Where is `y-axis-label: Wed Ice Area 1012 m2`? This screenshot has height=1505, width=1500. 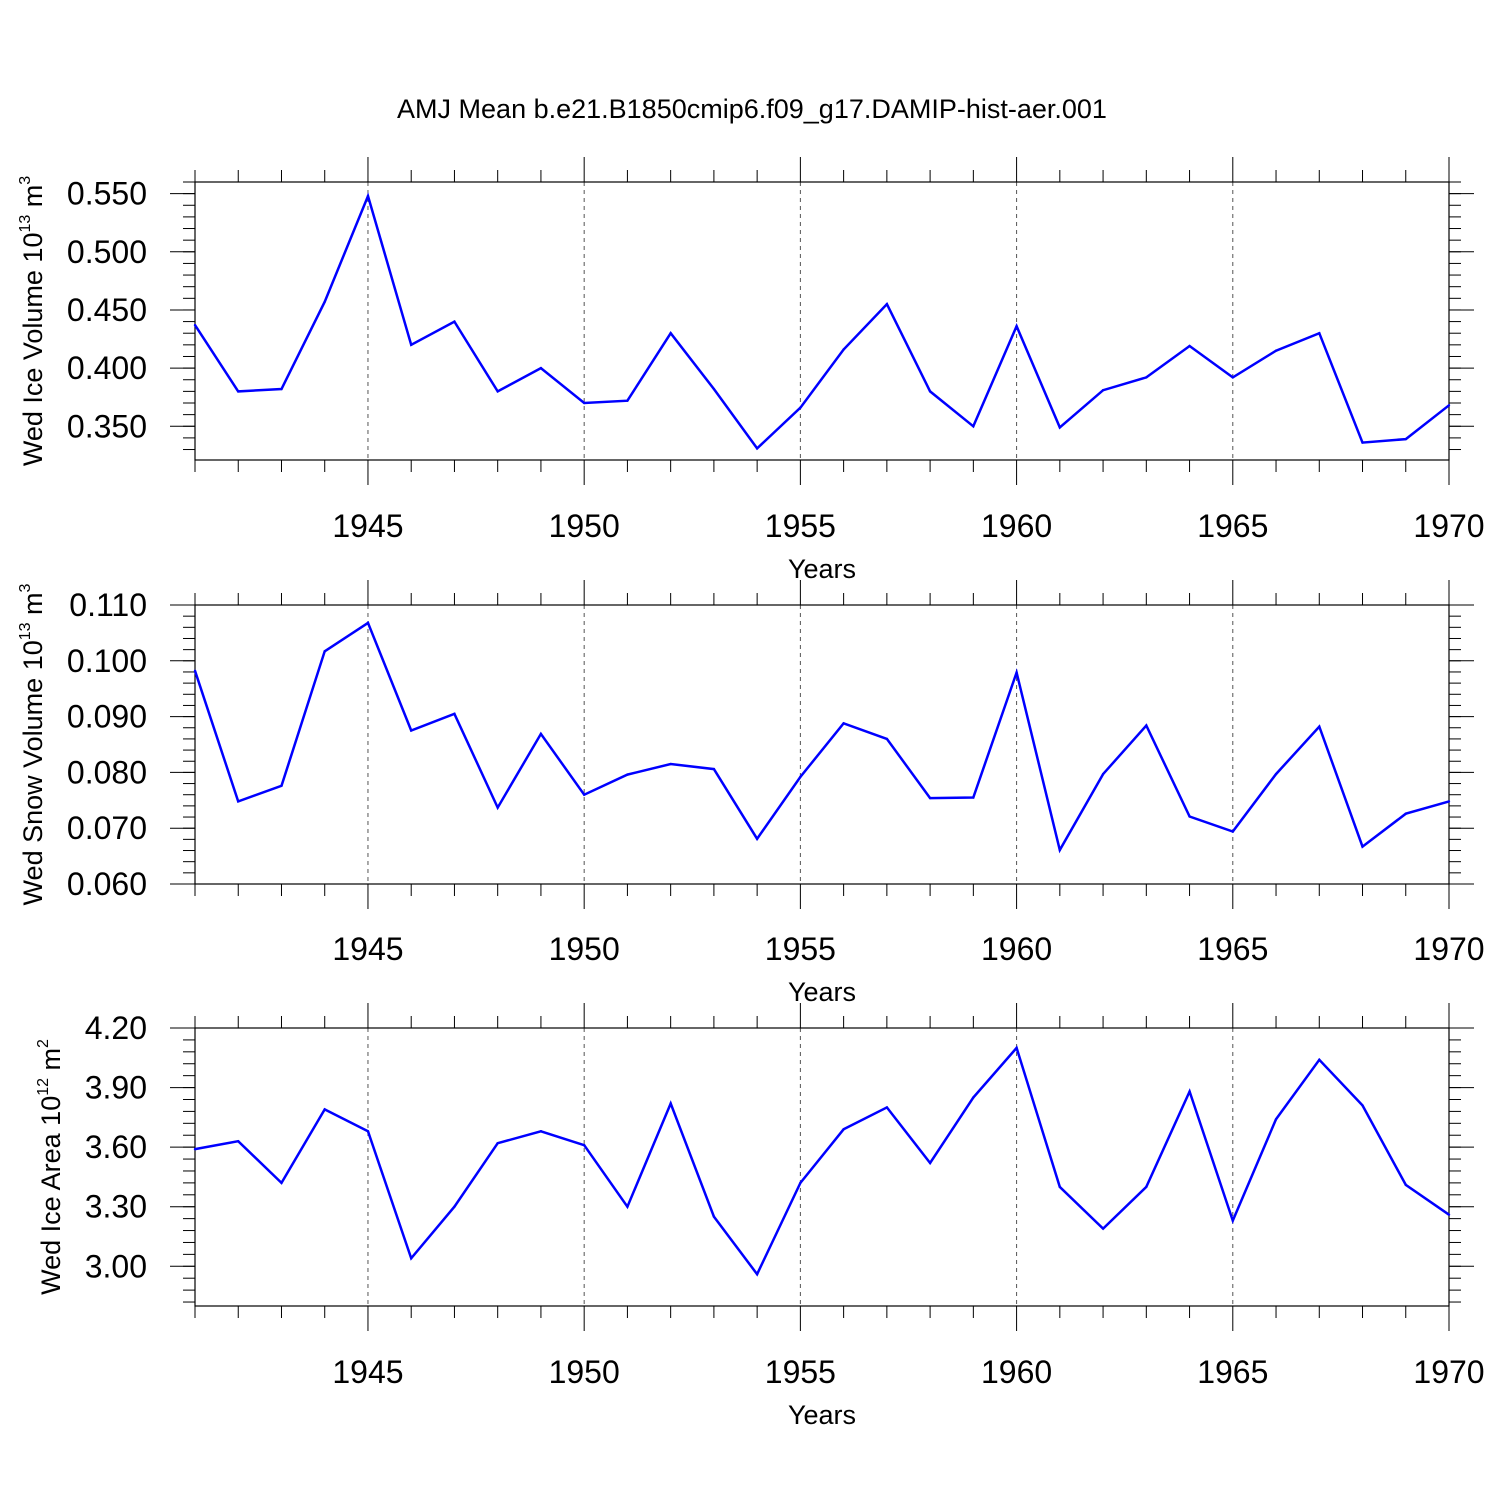
y-axis-label: Wed Ice Area 1012 m2 is located at coordinates (50, 1167).